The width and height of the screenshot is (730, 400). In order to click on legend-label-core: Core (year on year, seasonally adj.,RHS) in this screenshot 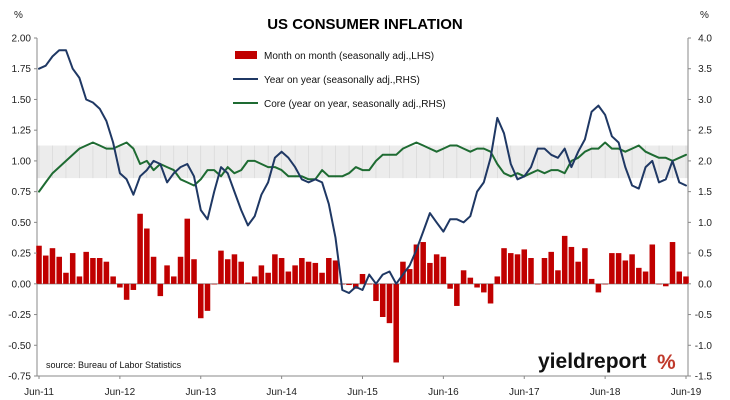, I will do `click(355, 104)`.